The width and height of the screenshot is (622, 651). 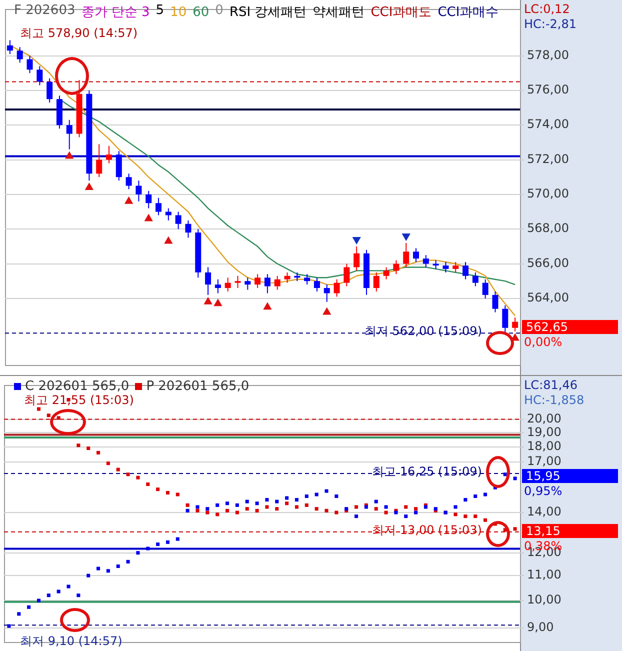 What do you see at coordinates (544, 431) in the screenshot?
I see `y-tick-label: 19,00` at bounding box center [544, 431].